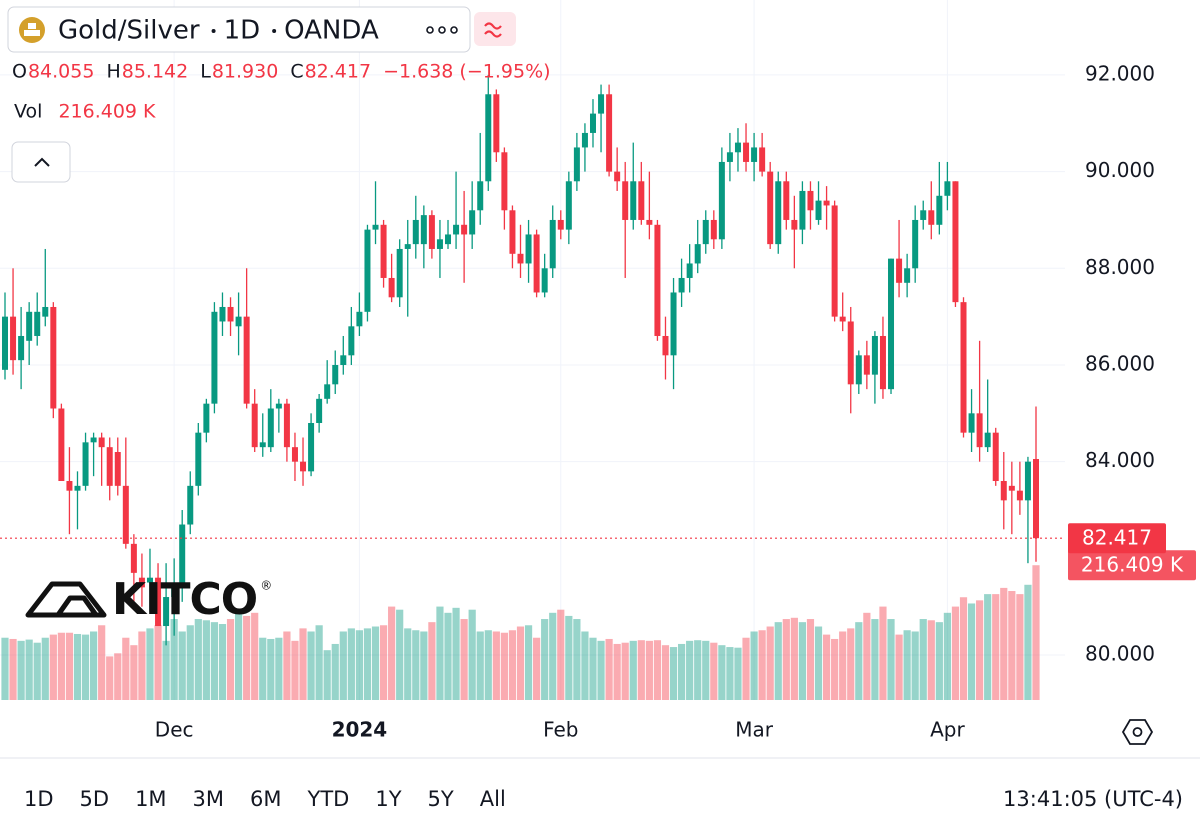  What do you see at coordinates (208, 799) in the screenshot?
I see `range-button: 3M` at bounding box center [208, 799].